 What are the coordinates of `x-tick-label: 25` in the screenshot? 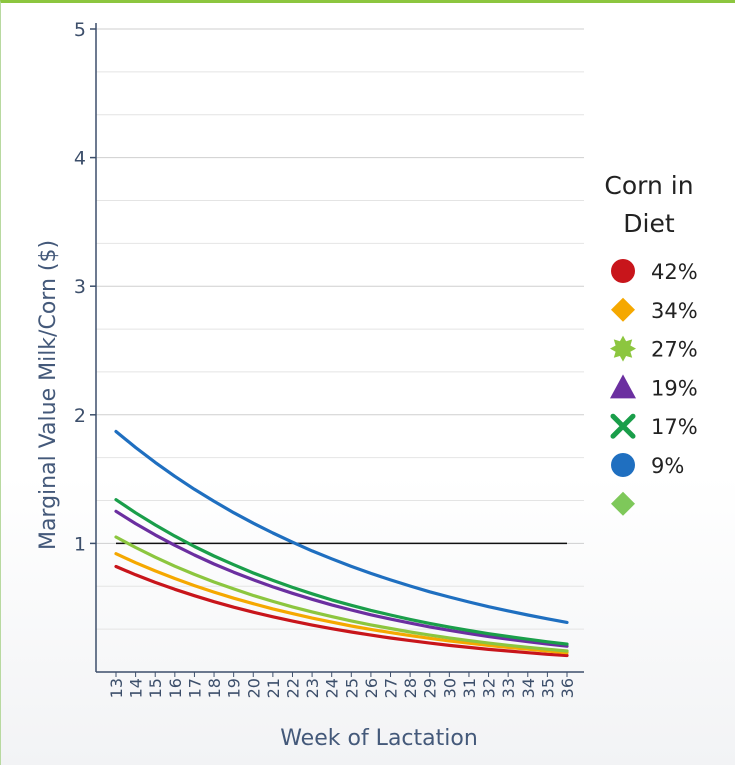 It's located at (351, 688).